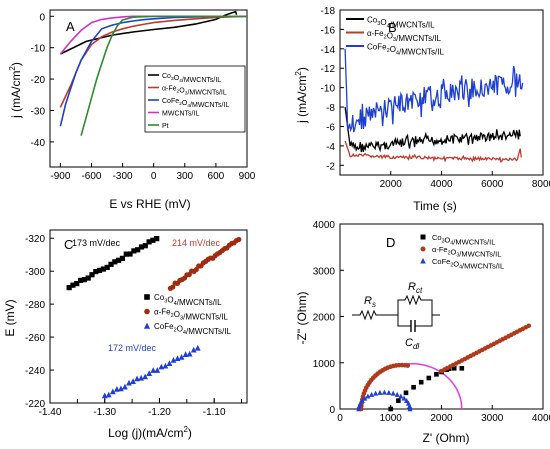  What do you see at coordinates (132, 348) in the screenshot?
I see `slope-annotation: 172 mV/dec` at bounding box center [132, 348].